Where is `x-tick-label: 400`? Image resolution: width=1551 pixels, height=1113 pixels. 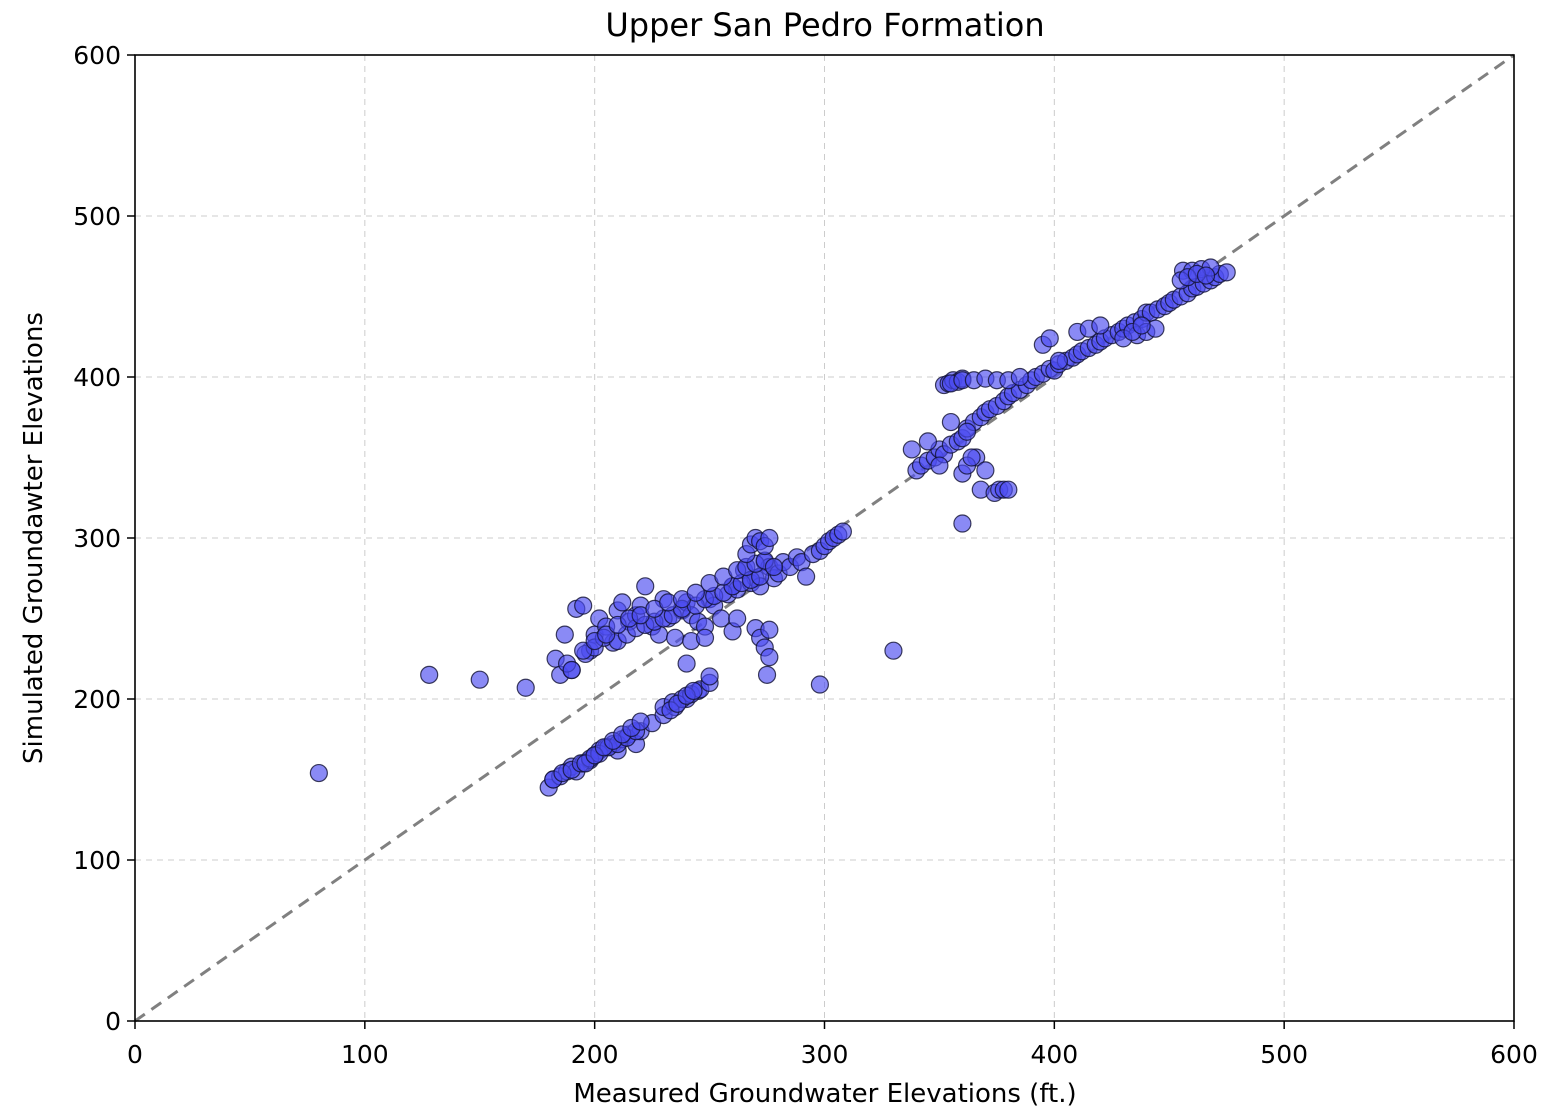
x-tick-label: 400 is located at coordinates (1054, 1054).